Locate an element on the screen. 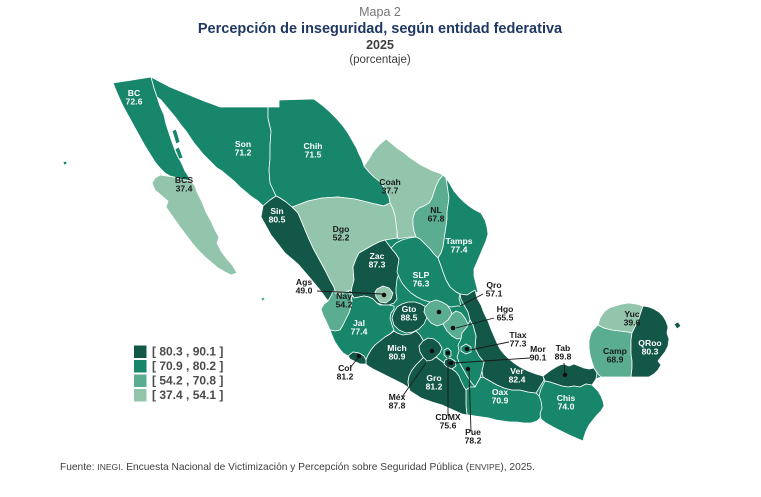 The width and height of the screenshot is (761, 497). svg-text: CDMX is located at coordinates (448, 417).